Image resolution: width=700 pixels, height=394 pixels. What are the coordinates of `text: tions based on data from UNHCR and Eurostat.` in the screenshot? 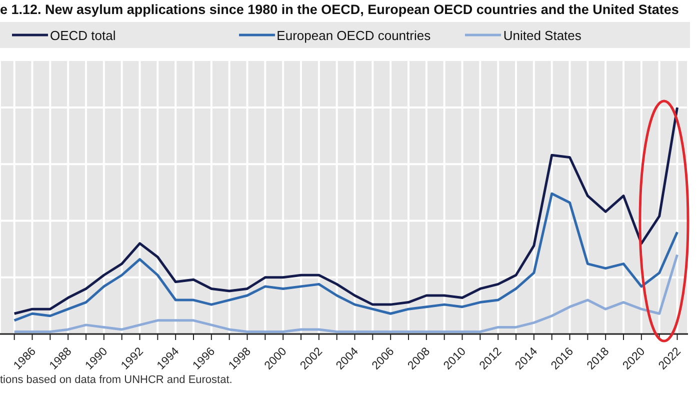 It's located at (116, 380).